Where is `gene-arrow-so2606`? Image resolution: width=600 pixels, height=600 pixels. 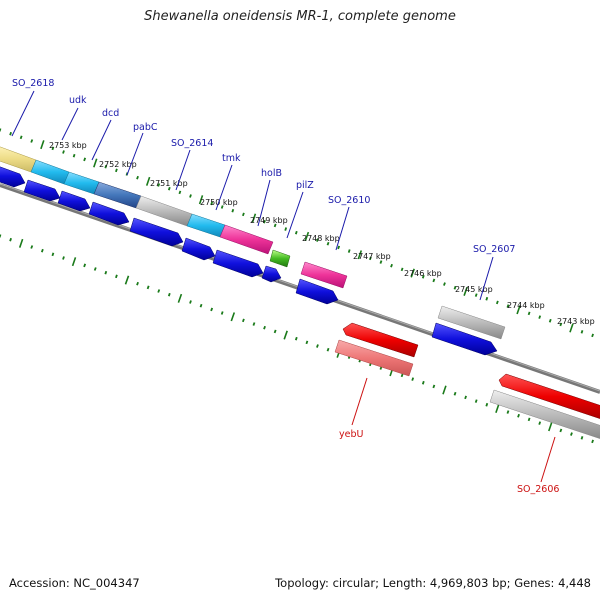 gene-arrow-so2606 is located at coordinates (549, 396).